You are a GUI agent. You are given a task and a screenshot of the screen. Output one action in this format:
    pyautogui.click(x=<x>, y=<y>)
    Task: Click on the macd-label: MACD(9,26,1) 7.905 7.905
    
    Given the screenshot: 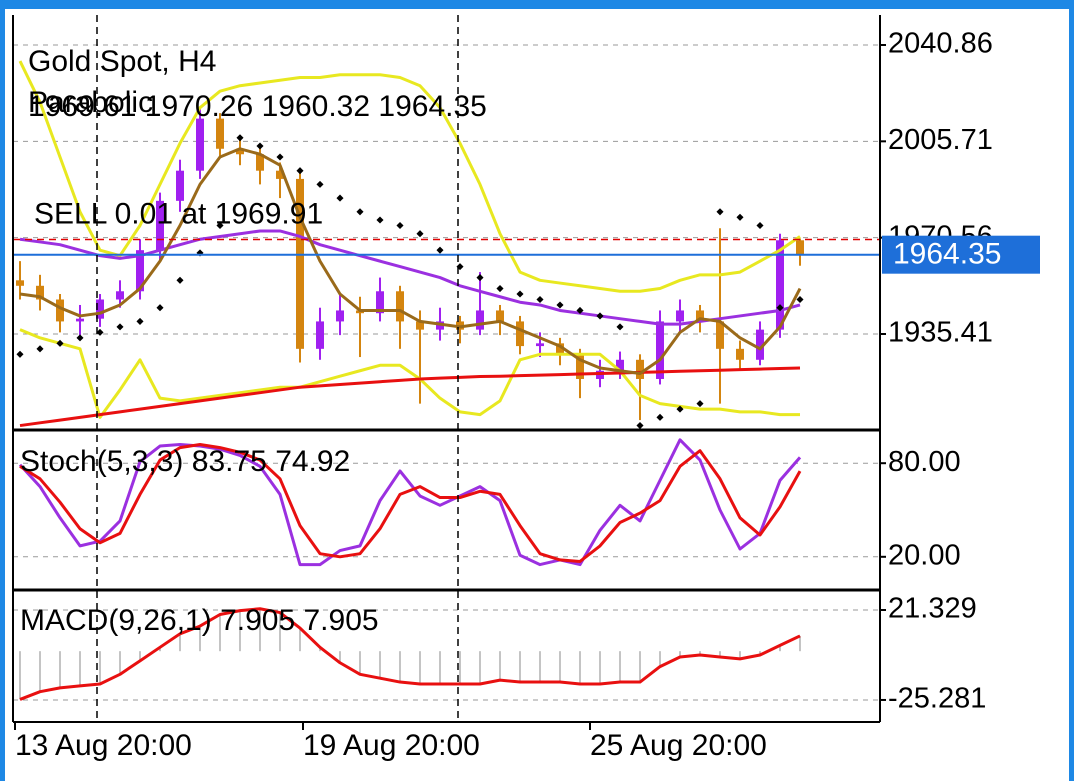 What is the action you would take?
    pyautogui.click(x=199, y=620)
    